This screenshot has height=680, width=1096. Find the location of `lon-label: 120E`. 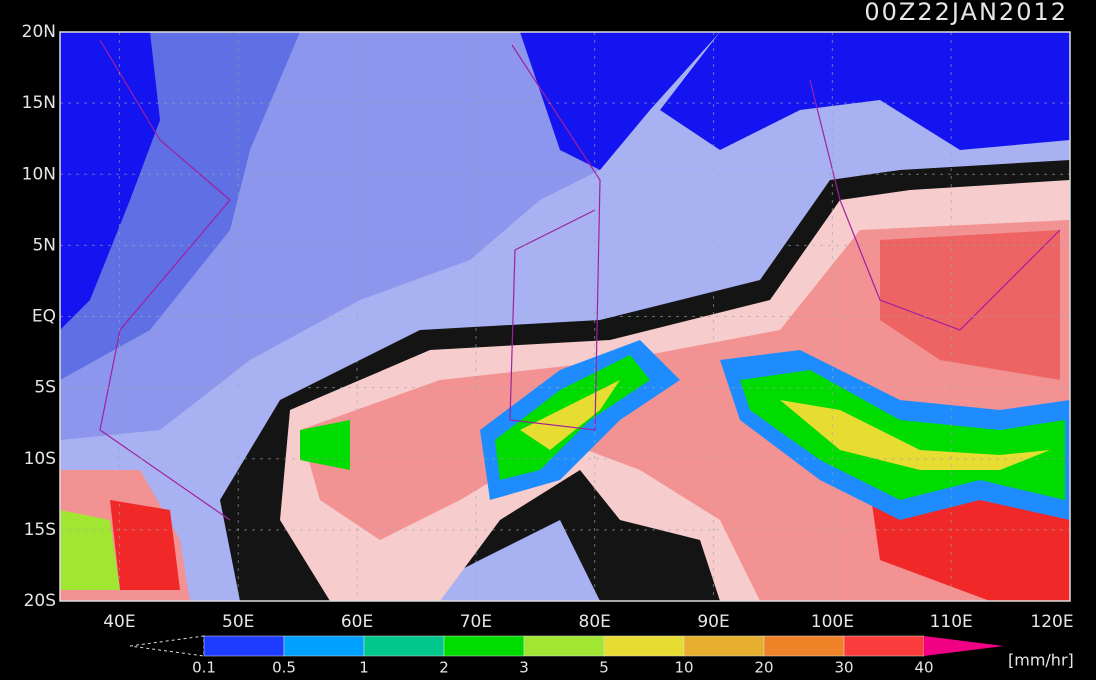

lon-label: 120E is located at coordinates (1051, 622).